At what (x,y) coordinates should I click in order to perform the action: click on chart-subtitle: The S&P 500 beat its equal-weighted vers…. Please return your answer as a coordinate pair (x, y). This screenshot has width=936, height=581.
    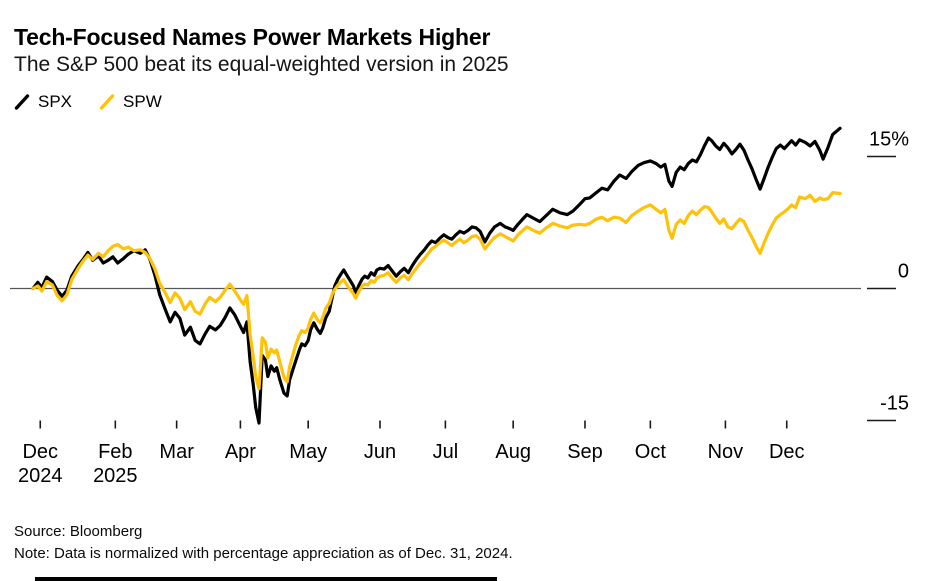
    Looking at the image, I should click on (261, 64).